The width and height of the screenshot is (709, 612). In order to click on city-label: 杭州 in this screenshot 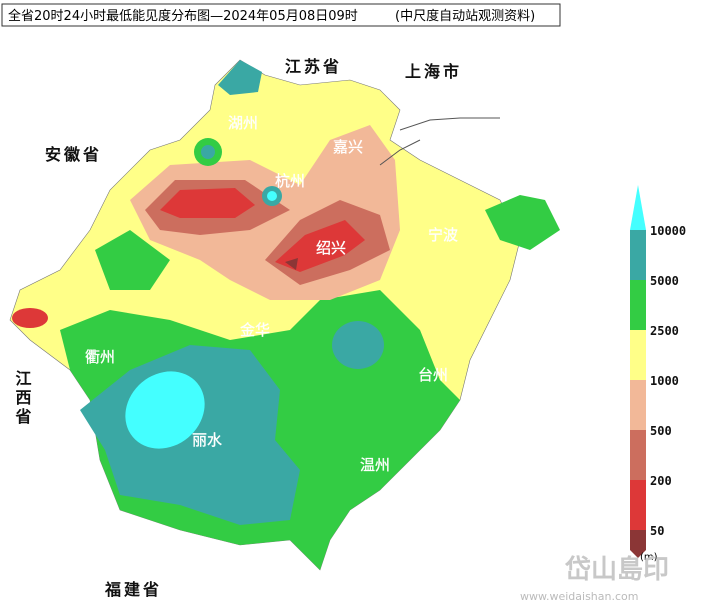, I will do `click(290, 181)`.